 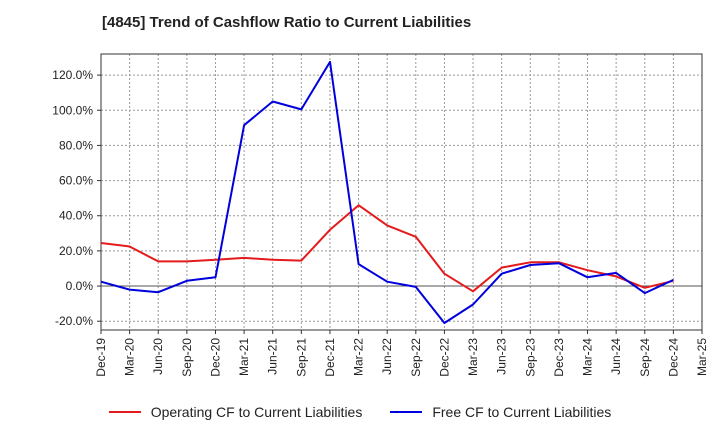 What do you see at coordinates (588, 357) in the screenshot?
I see `x-tick-label: Mar-24` at bounding box center [588, 357].